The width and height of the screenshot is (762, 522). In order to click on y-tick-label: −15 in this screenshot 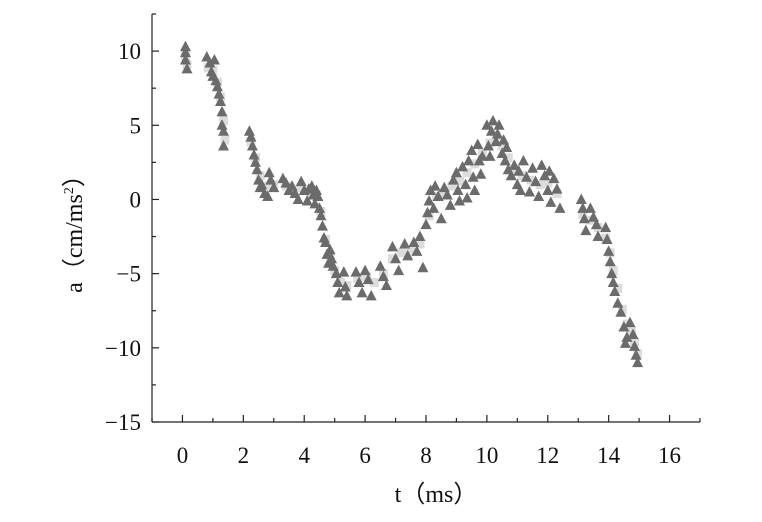, I will do `click(123, 422)`.